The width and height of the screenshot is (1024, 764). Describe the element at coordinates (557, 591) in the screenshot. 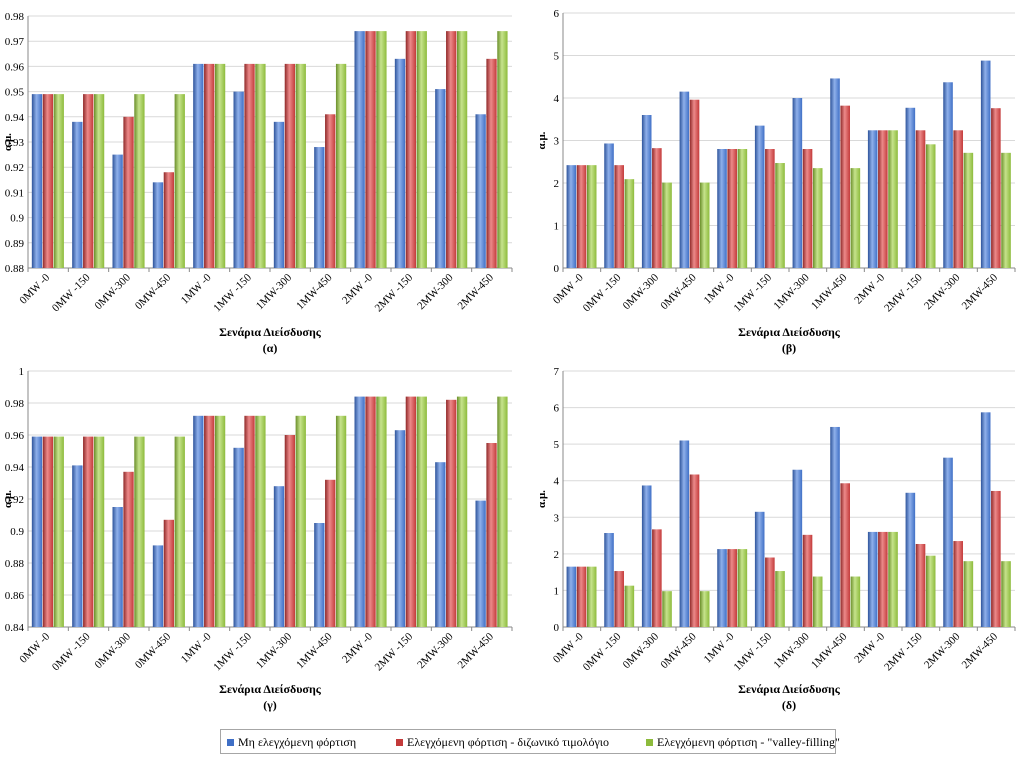

I see `y-tick-label: 1` at that location.